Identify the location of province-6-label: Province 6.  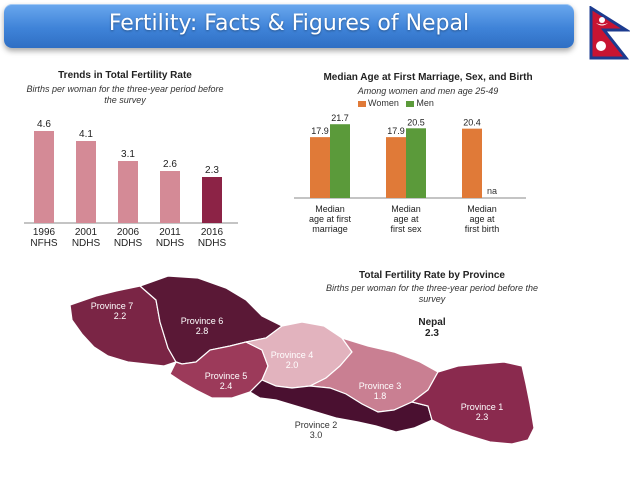
(202, 321).